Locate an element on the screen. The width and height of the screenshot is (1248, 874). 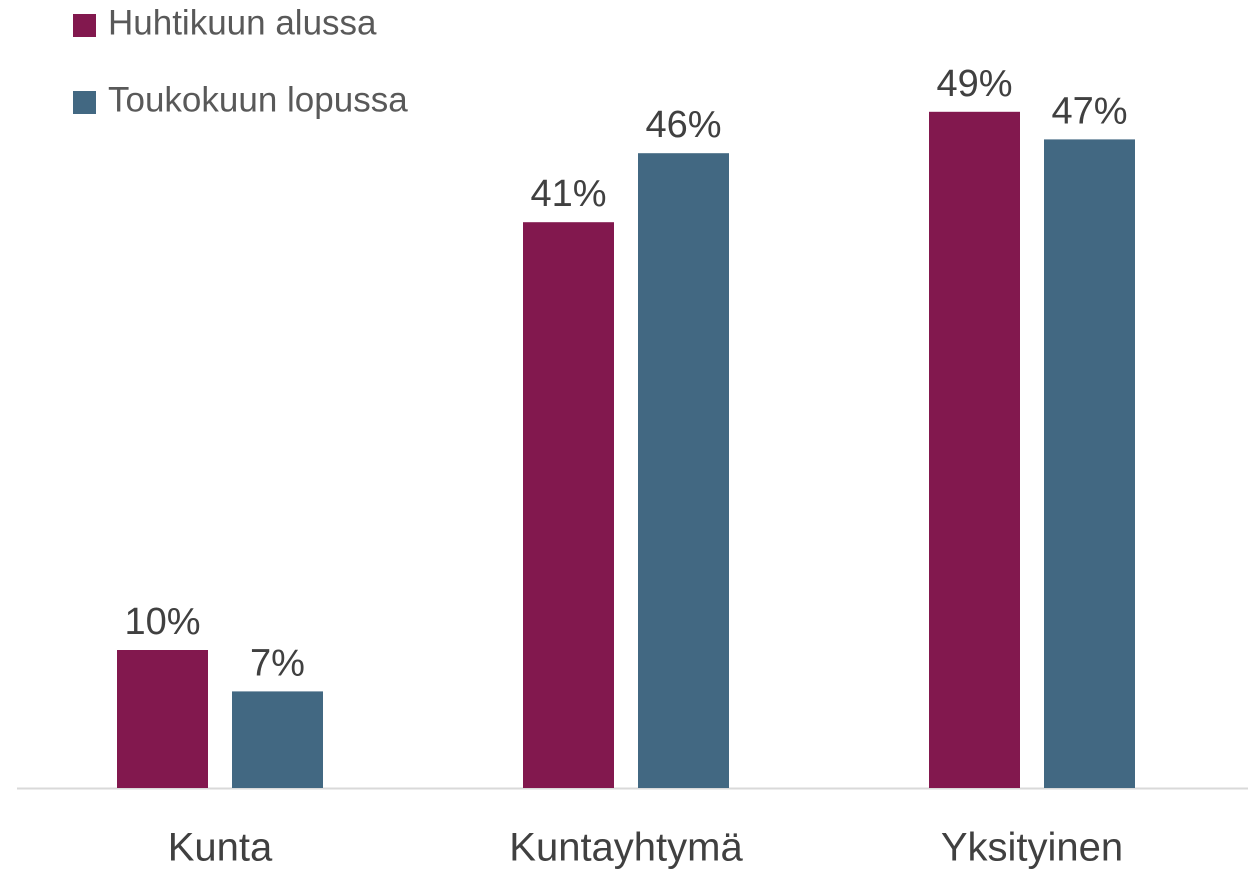
legend-label: Toukokuun lopussa is located at coordinates (258, 99).